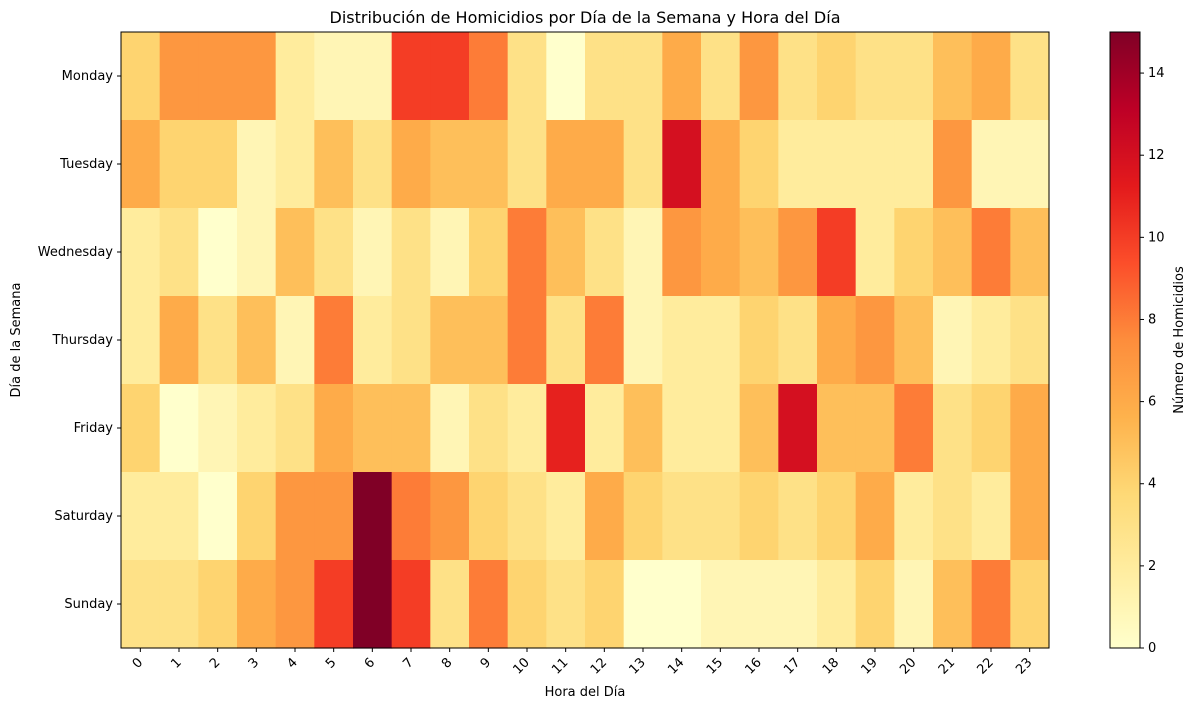 This screenshot has height=710, width=1195. What do you see at coordinates (1152, 484) in the screenshot?
I see `colorbar-tick-label: 4` at bounding box center [1152, 484].